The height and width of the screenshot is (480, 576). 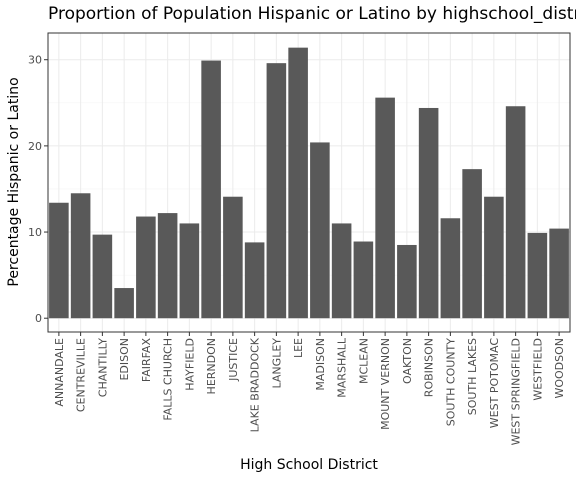 I want to click on bar-robinson, so click(x=428, y=213).